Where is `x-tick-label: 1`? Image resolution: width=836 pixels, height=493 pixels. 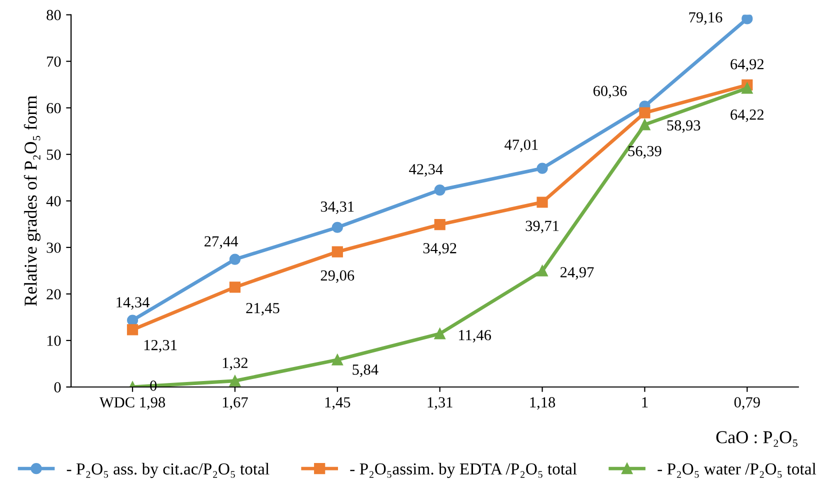
x-tick-label: 1 is located at coordinates (645, 402).